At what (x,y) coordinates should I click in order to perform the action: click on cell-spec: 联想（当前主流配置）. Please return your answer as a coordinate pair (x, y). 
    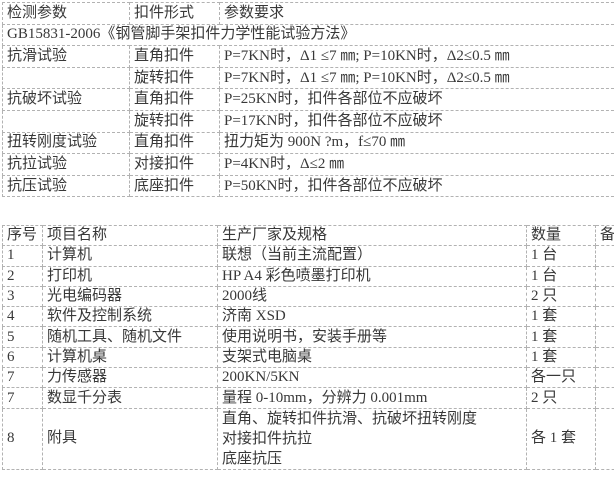
    Looking at the image, I should click on (372, 256).